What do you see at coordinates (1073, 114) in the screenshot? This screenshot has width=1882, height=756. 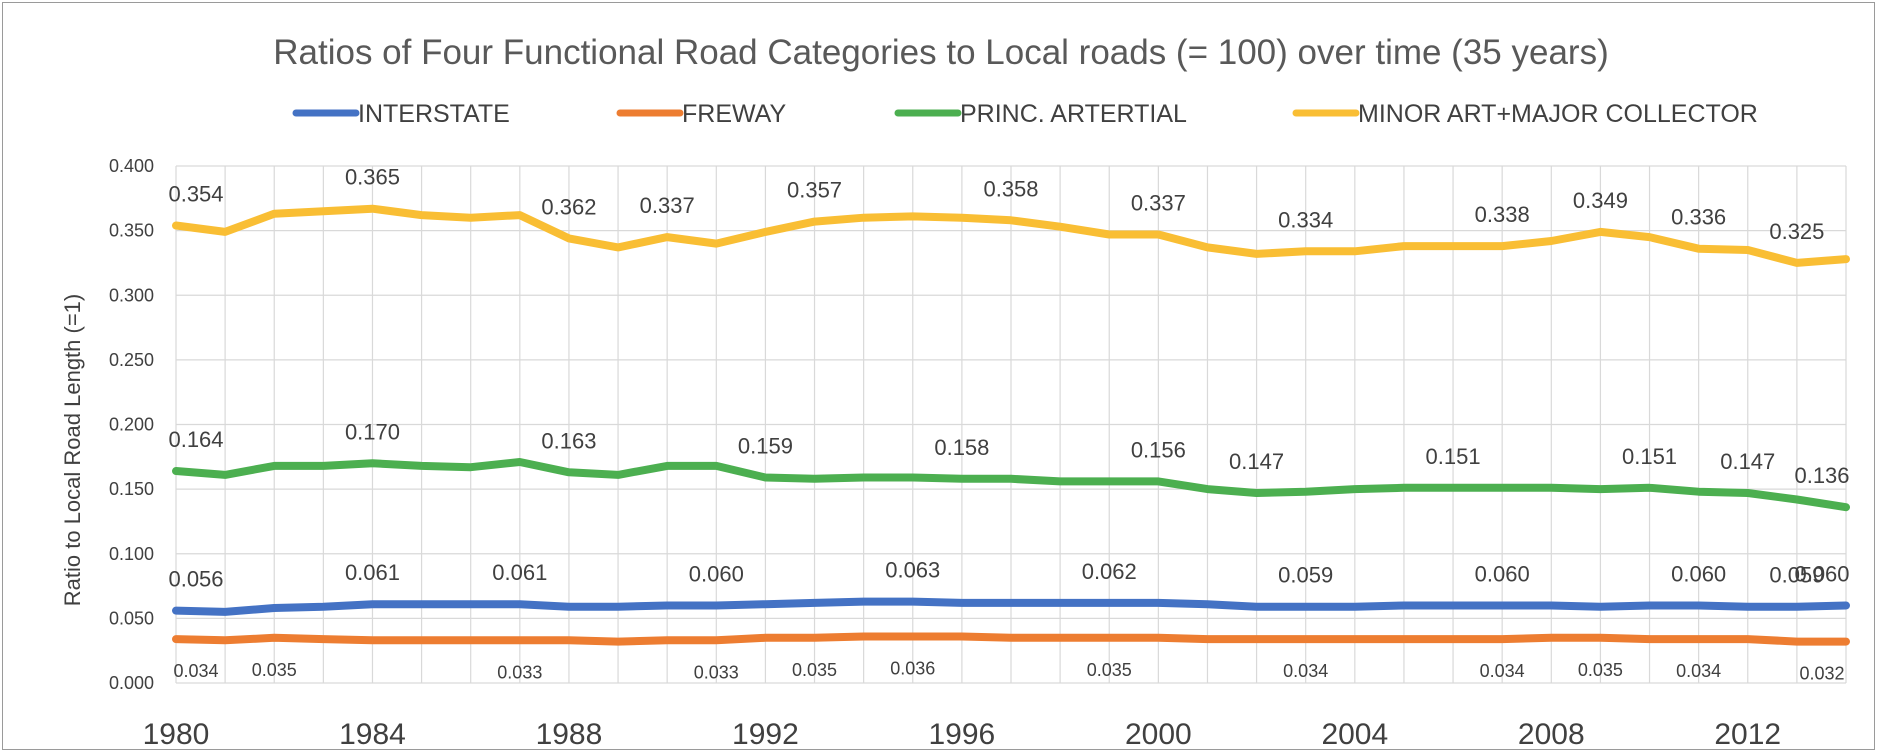 I see `legend-label: PRINC. ARTERTIAL` at bounding box center [1073, 114].